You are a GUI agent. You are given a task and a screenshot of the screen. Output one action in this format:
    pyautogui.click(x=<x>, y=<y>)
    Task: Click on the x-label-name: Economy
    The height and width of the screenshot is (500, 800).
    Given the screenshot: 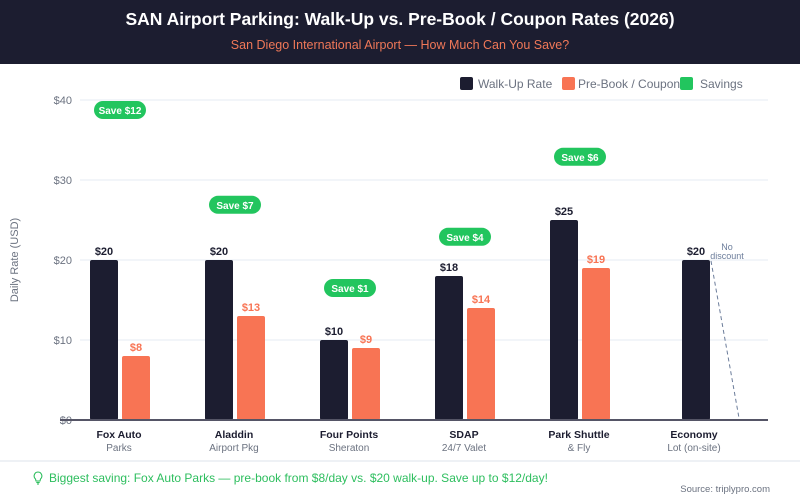 What is the action you would take?
    pyautogui.click(x=693, y=435)
    